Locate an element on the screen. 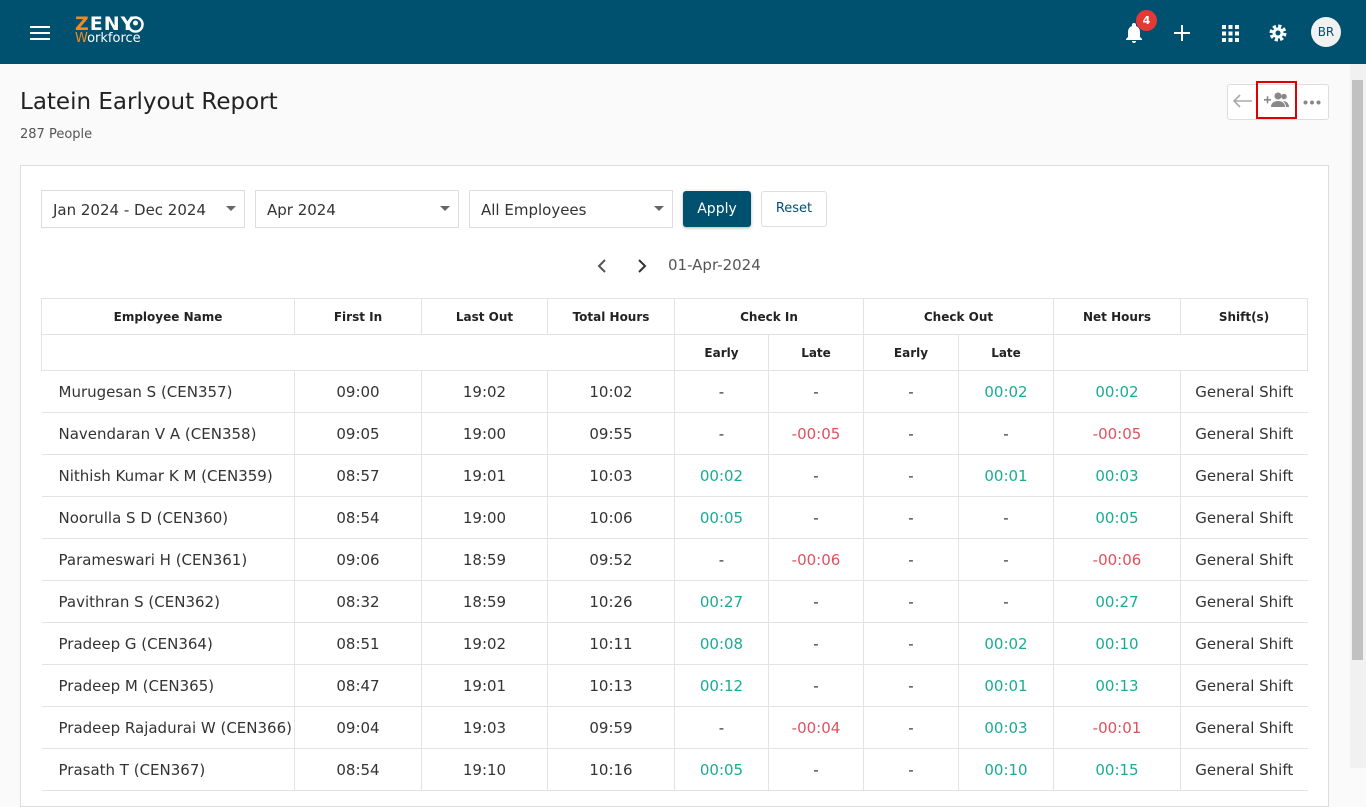 The width and height of the screenshot is (1366, 807). employee-select: All Employees is located at coordinates (571, 209).